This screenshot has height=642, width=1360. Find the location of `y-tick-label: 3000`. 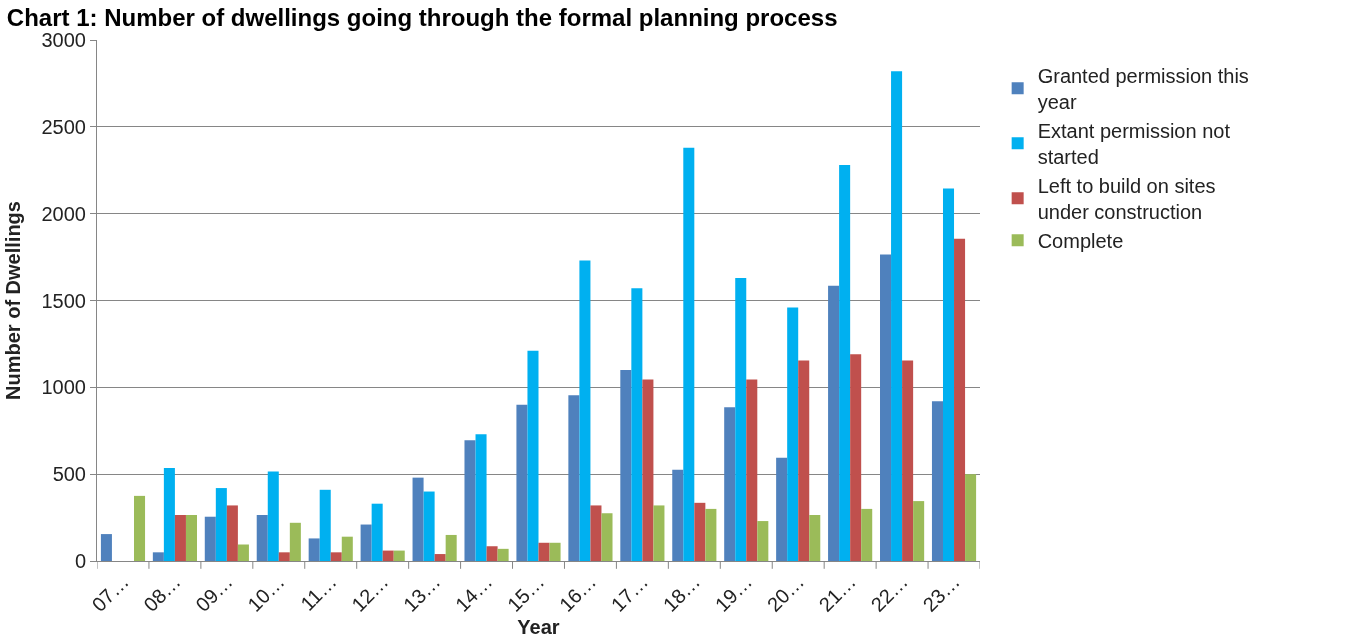

y-tick-label: 3000 is located at coordinates (63, 40).